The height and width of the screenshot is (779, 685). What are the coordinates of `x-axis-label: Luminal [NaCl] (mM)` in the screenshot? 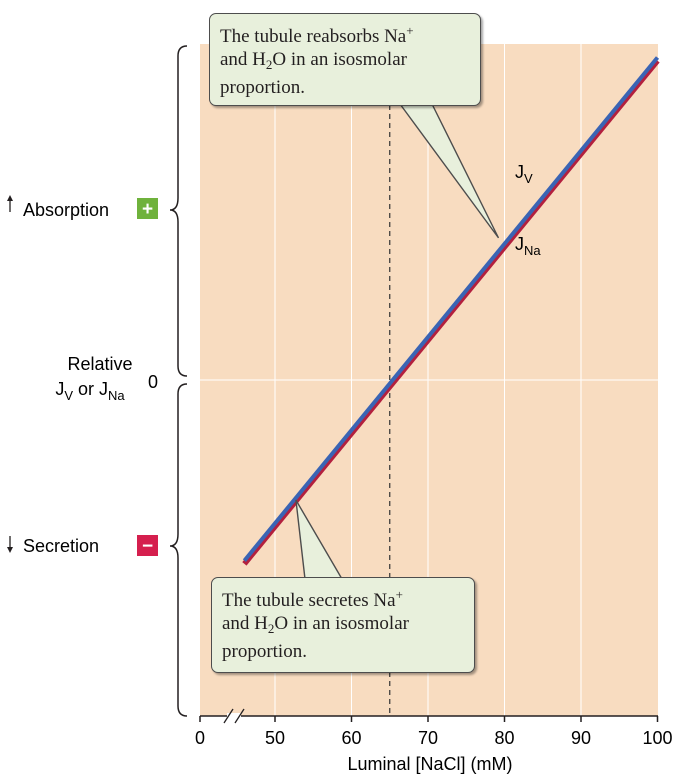 It's located at (429, 764).